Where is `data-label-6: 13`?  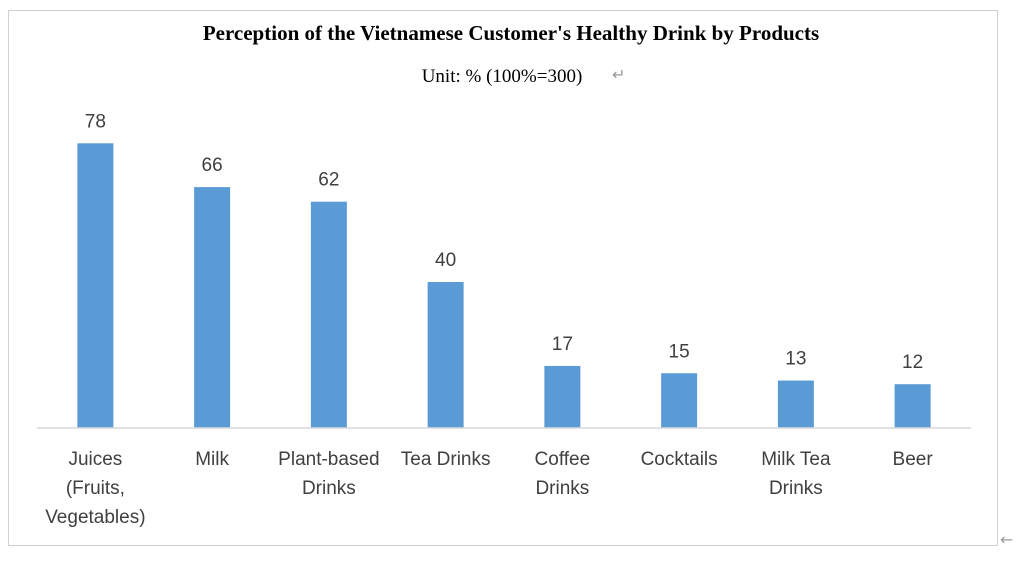 data-label-6: 13 is located at coordinates (795, 359).